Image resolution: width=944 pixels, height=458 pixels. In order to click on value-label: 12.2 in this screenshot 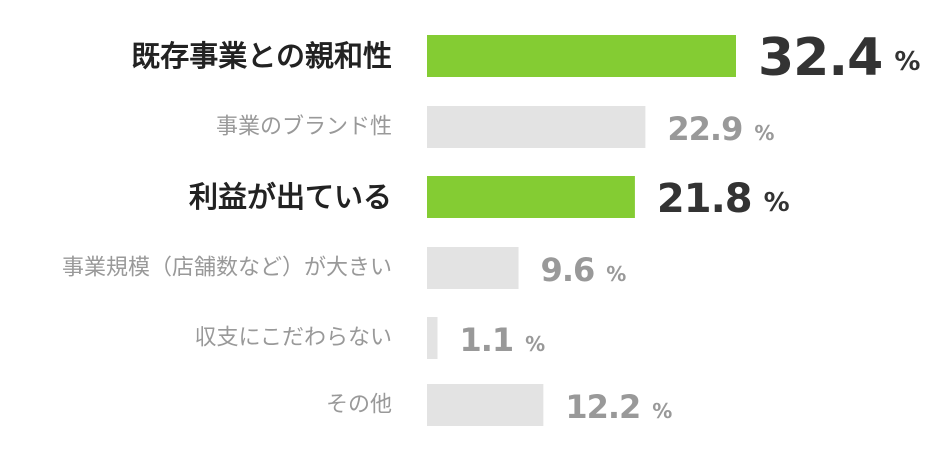, I will do `click(602, 407)`.